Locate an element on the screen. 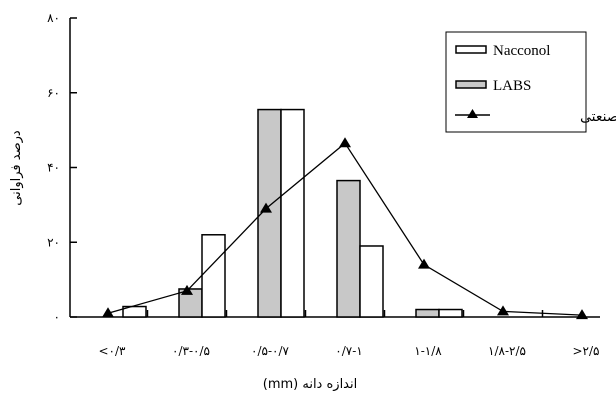  x-axis-title: اندازه دانه (mm) is located at coordinates (310, 384).